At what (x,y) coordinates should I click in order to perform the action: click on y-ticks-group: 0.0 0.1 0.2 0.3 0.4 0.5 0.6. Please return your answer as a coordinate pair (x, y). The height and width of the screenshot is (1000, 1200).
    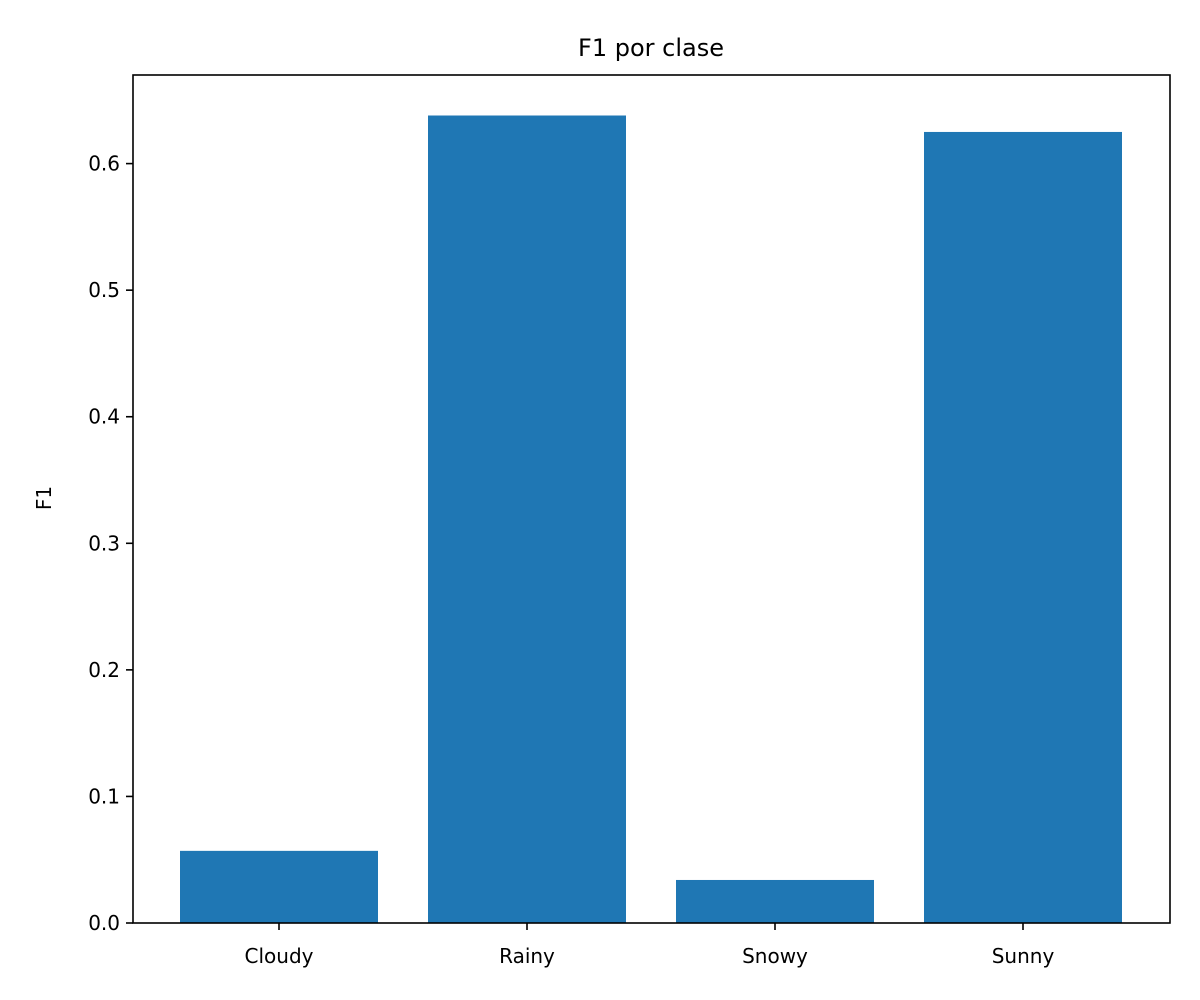
    Looking at the image, I should click on (110, 543).